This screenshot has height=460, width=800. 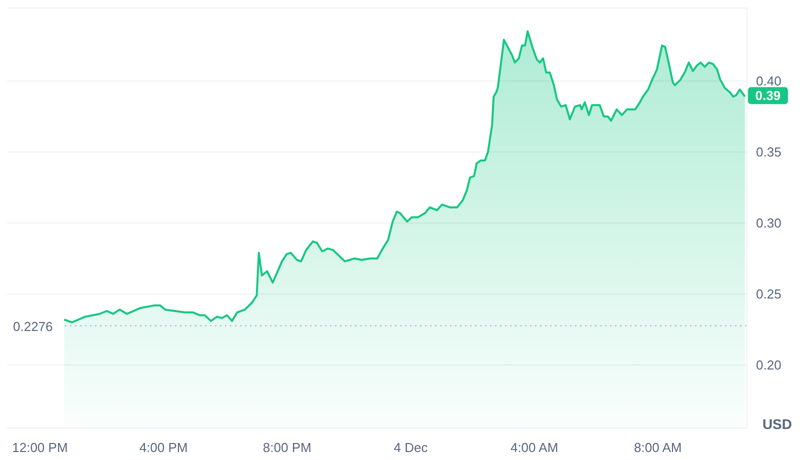 What do you see at coordinates (769, 294) in the screenshot?
I see `y-tick-label: 0.25` at bounding box center [769, 294].